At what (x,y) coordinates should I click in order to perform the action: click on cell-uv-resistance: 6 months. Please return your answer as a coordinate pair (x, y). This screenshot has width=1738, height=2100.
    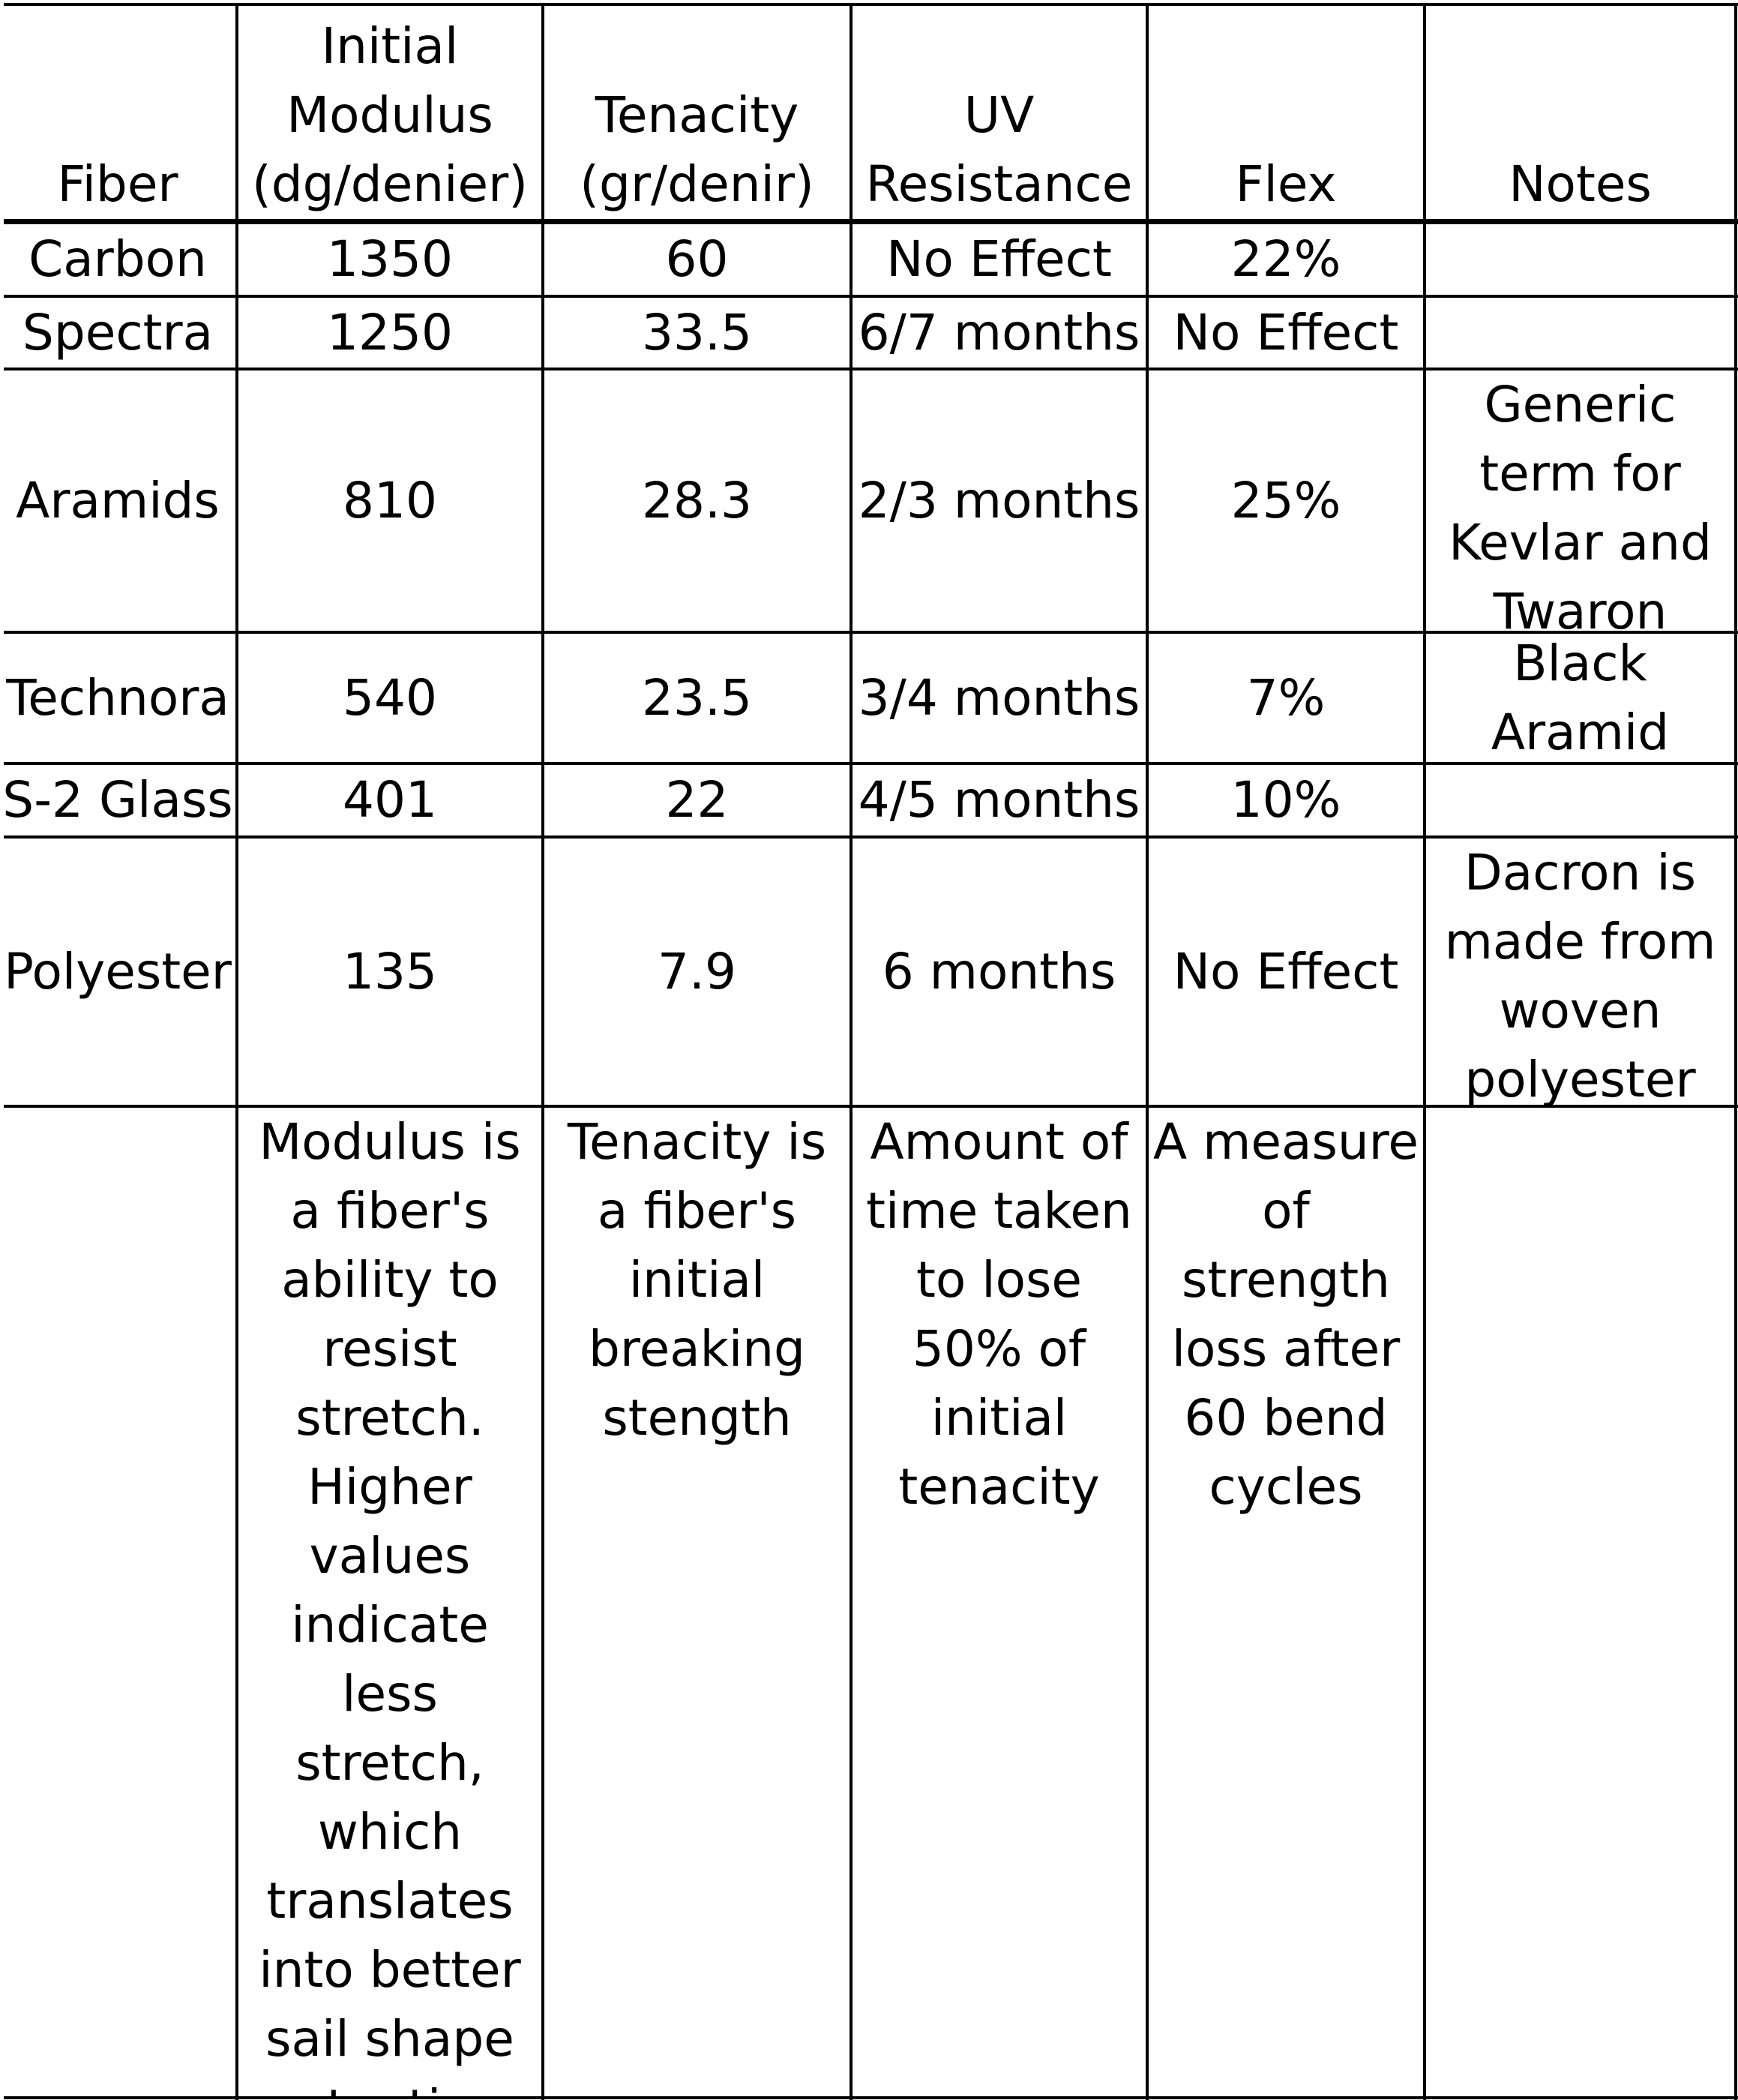
    Looking at the image, I should click on (999, 971).